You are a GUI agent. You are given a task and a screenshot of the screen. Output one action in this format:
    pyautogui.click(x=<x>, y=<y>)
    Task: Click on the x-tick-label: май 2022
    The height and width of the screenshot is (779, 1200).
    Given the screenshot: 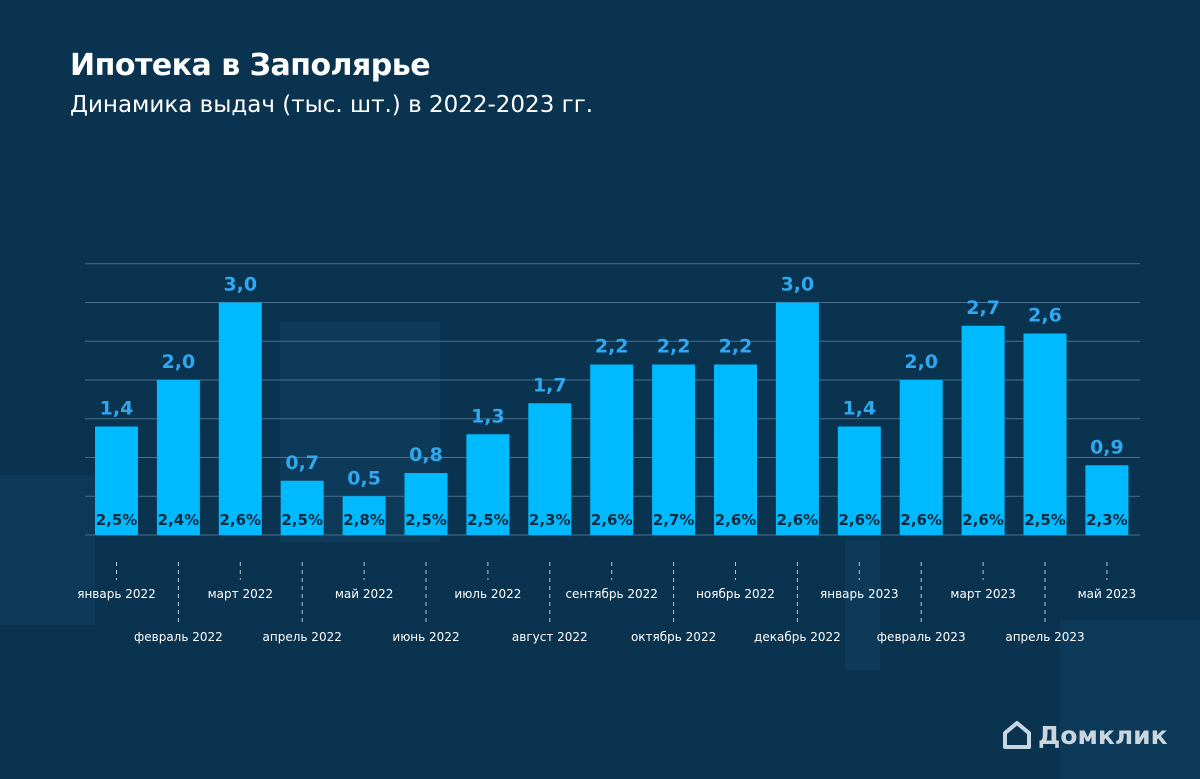 What is the action you would take?
    pyautogui.click(x=364, y=594)
    